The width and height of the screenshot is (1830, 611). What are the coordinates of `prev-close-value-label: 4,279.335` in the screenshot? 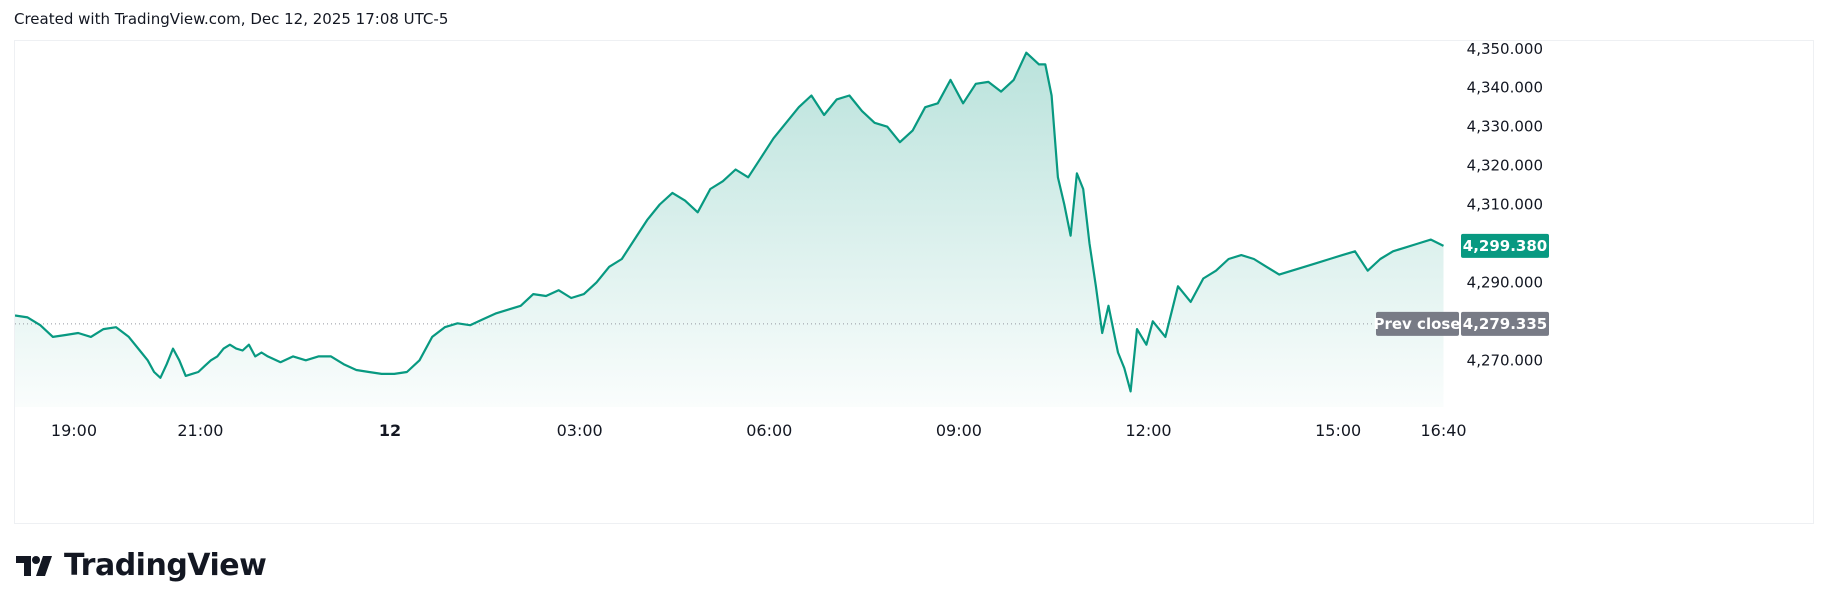 It's located at (1505, 324).